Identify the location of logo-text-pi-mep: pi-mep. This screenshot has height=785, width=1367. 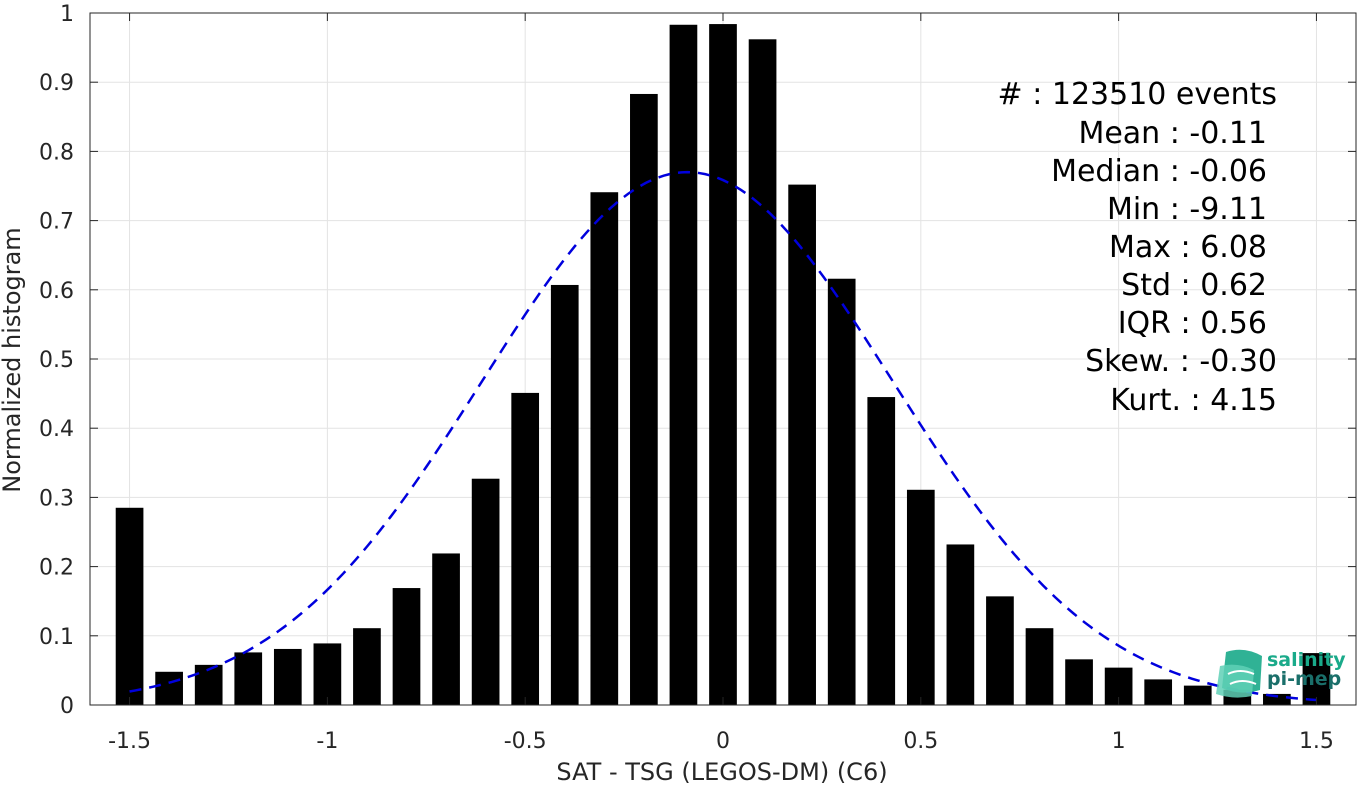
(1304, 679).